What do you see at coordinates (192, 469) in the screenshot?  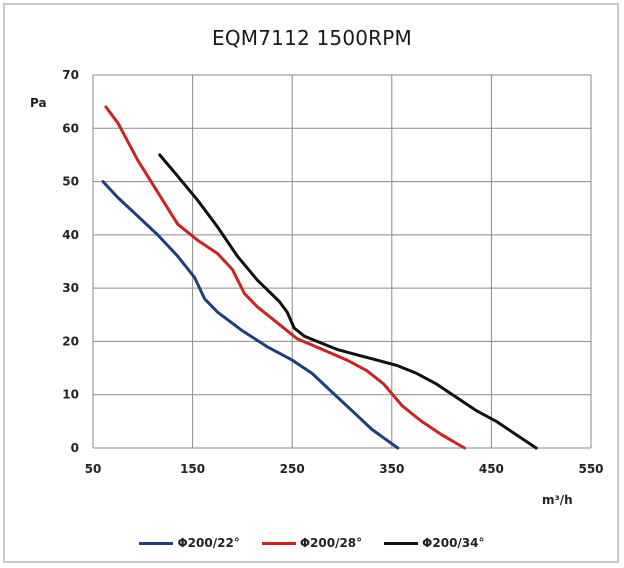 I see `x-tick-label: 150` at bounding box center [192, 469].